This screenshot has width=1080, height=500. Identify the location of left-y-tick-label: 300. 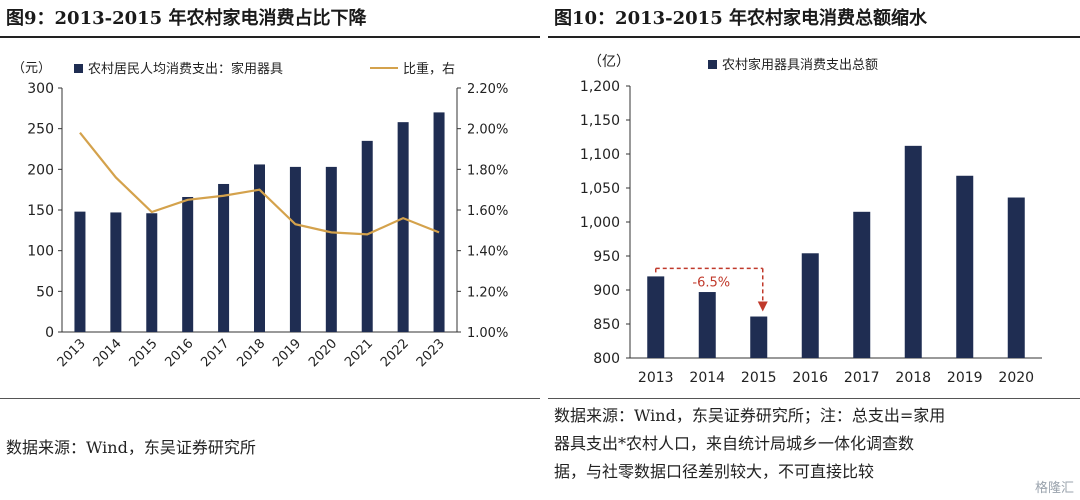
(40, 89).